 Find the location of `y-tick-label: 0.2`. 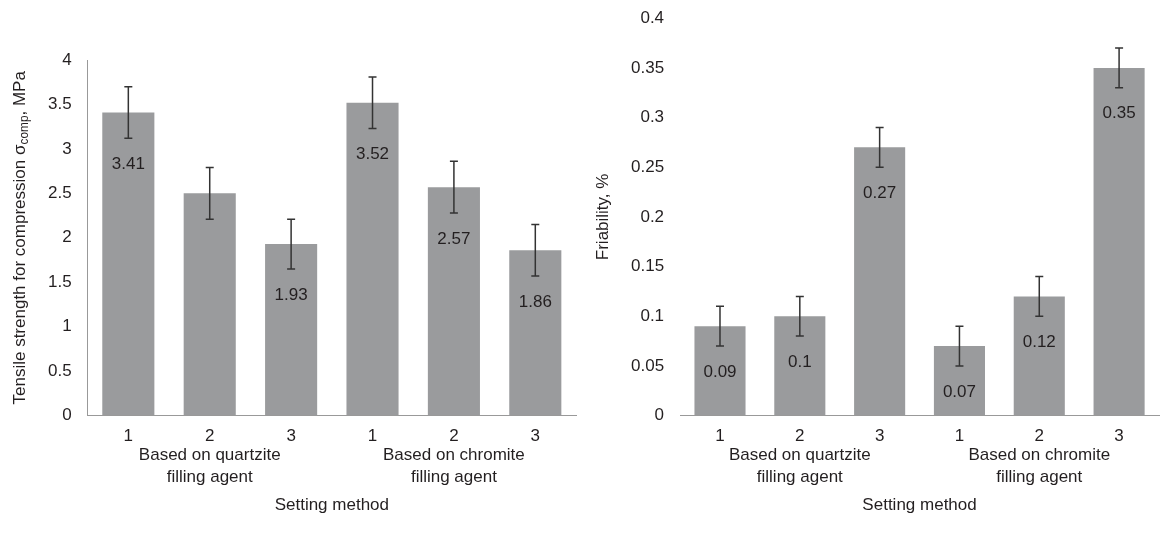

y-tick-label: 0.2 is located at coordinates (652, 216).